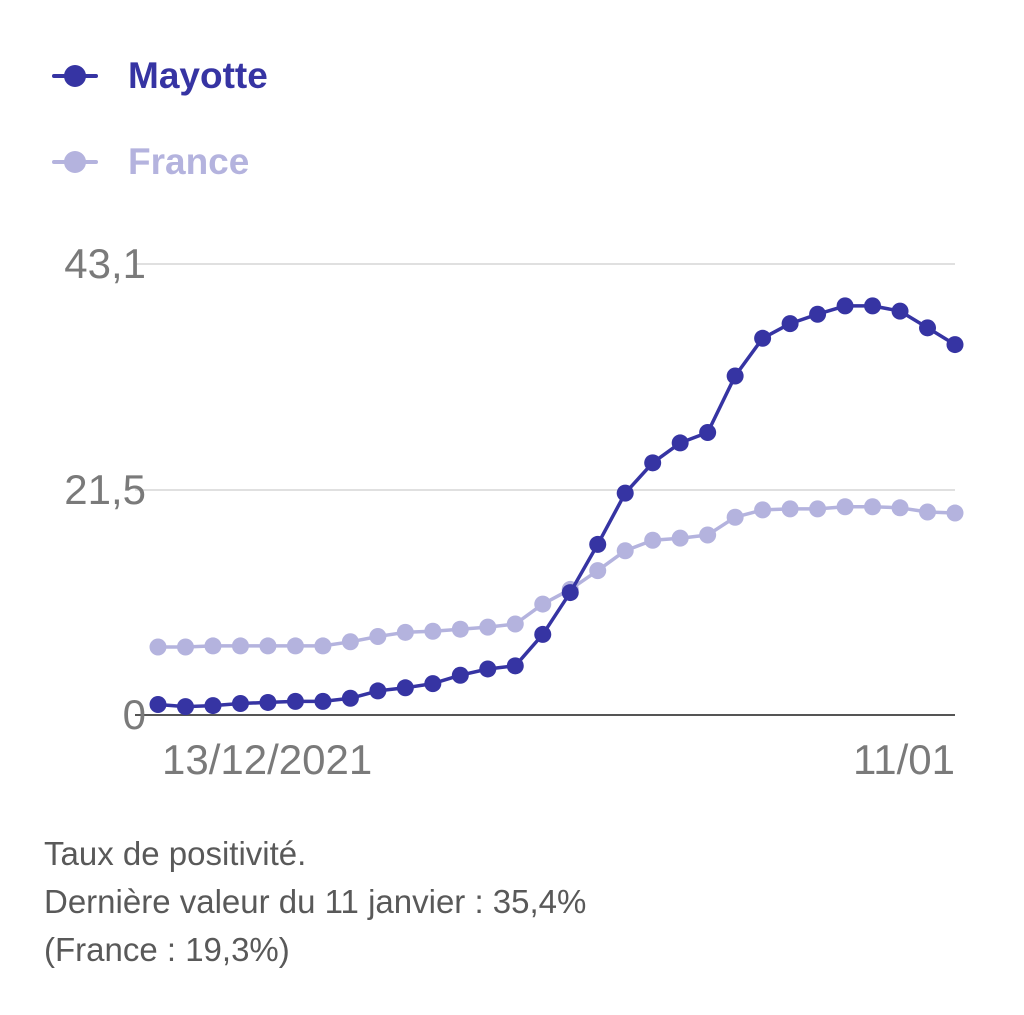 The width and height of the screenshot is (1024, 1015). What do you see at coordinates (198, 75) in the screenshot?
I see `legend-label-mayotte: Mayotte` at bounding box center [198, 75].